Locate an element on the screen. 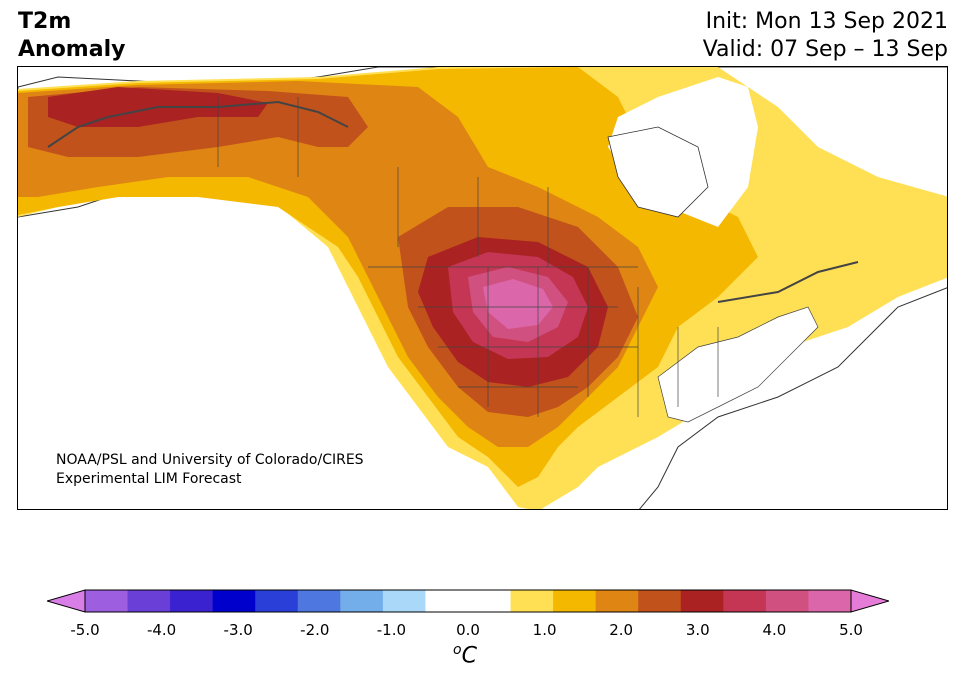 This screenshot has height=680, width=959. colorbar is located at coordinates (468, 601).